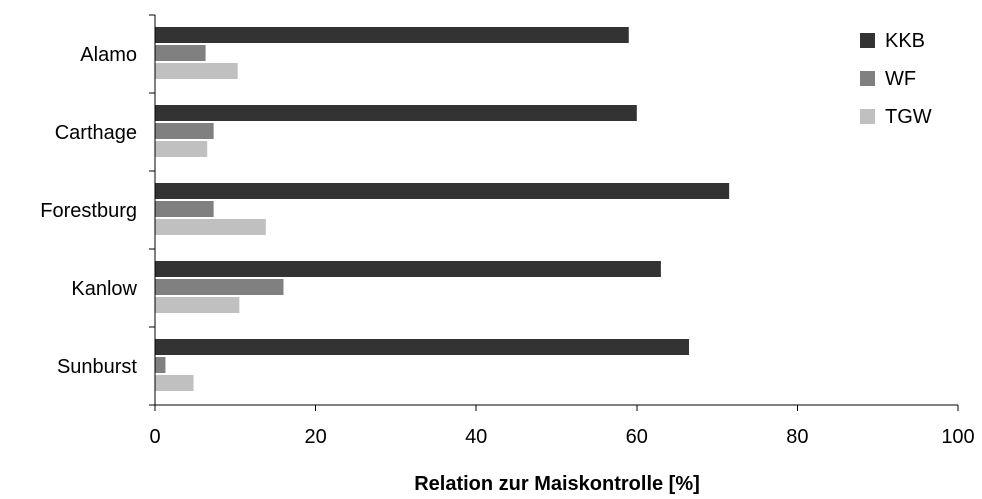 The height and width of the screenshot is (499, 982). Describe the element at coordinates (97, 367) in the screenshot. I see `category-label-sunburst: Sunburst` at that location.